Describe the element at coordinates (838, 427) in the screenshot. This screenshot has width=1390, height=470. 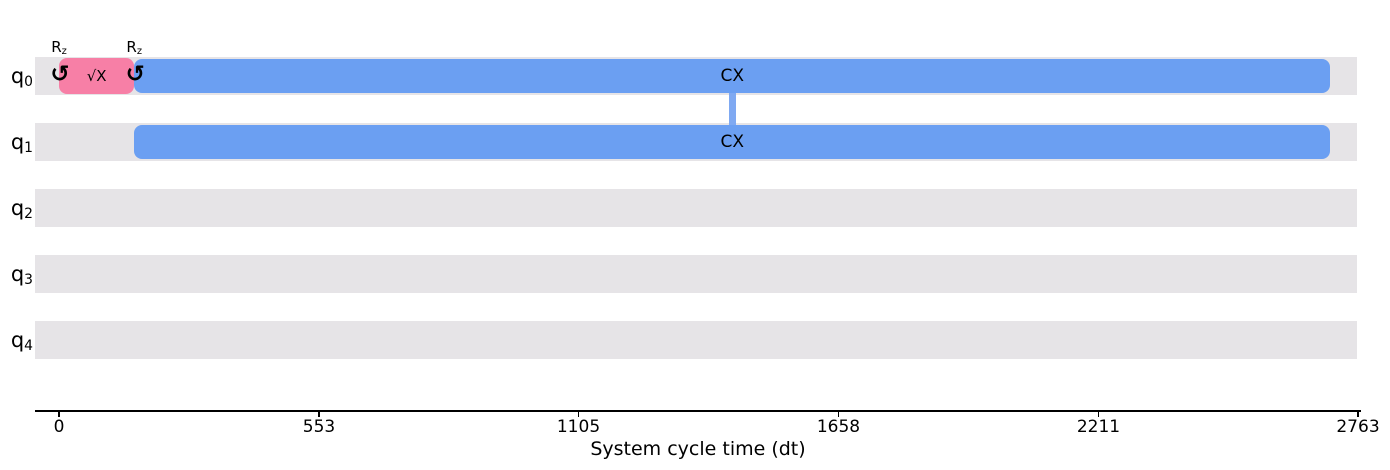
I see `x-tick-label-1658: 1658` at that location.